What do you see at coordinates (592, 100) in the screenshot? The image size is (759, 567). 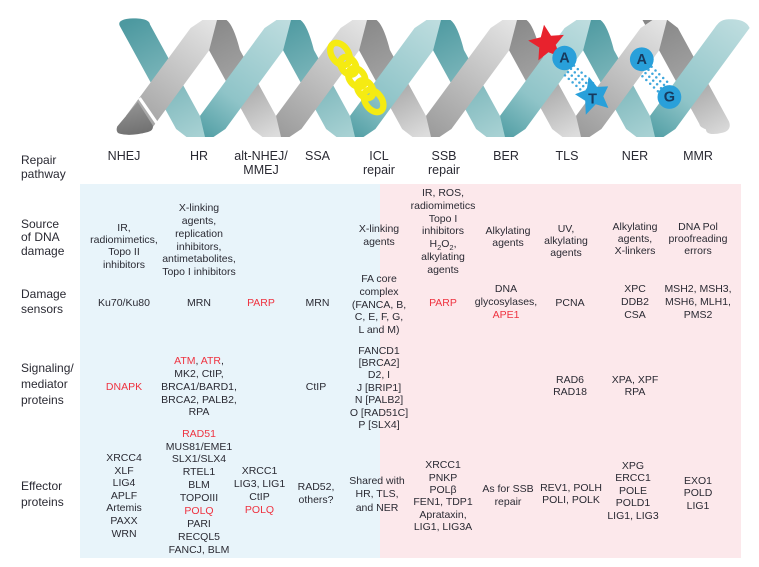 I see `svg-text: T` at bounding box center [592, 100].